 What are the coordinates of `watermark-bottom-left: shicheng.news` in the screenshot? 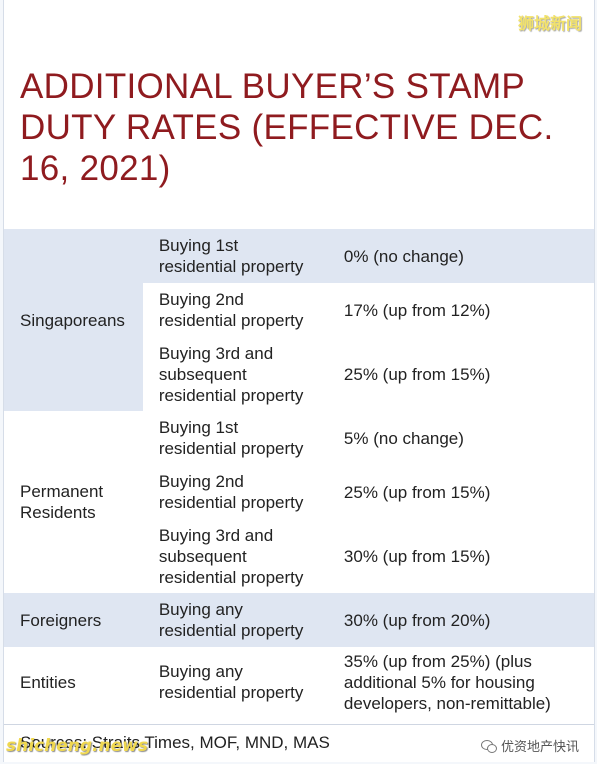 It's located at (77, 746).